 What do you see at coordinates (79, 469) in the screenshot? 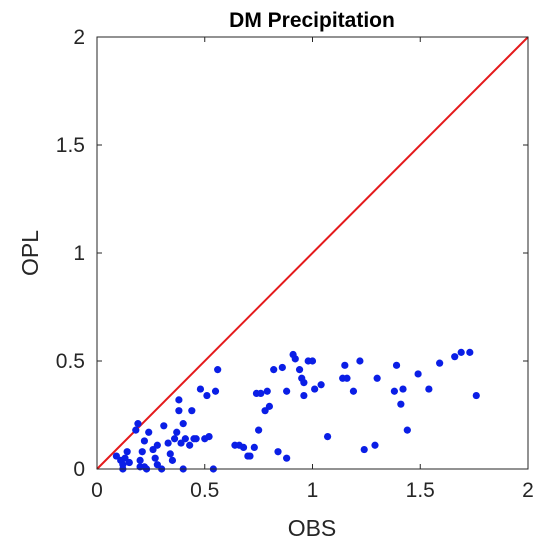
I see `y-tick-label: 0` at bounding box center [79, 469].